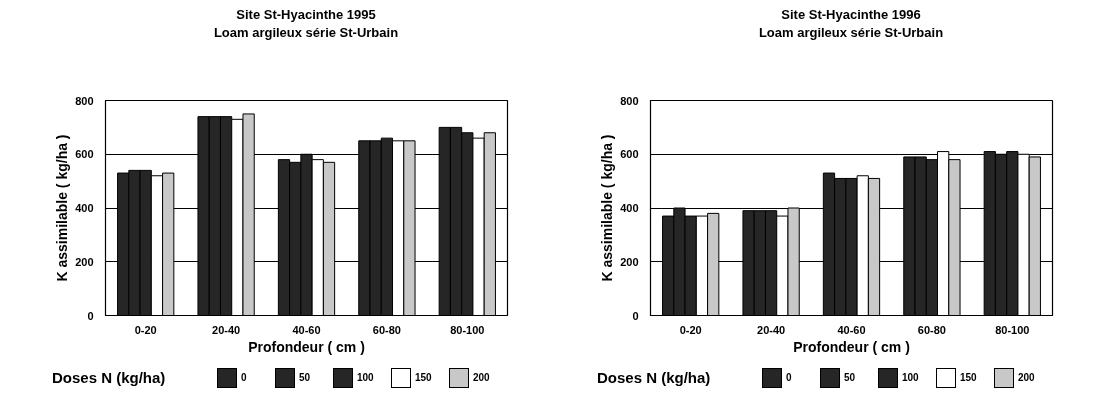 This screenshot has width=1099, height=407. Describe the element at coordinates (851, 15) in the screenshot. I see `chart-title: Site St-Hyacinthe 1996` at that location.